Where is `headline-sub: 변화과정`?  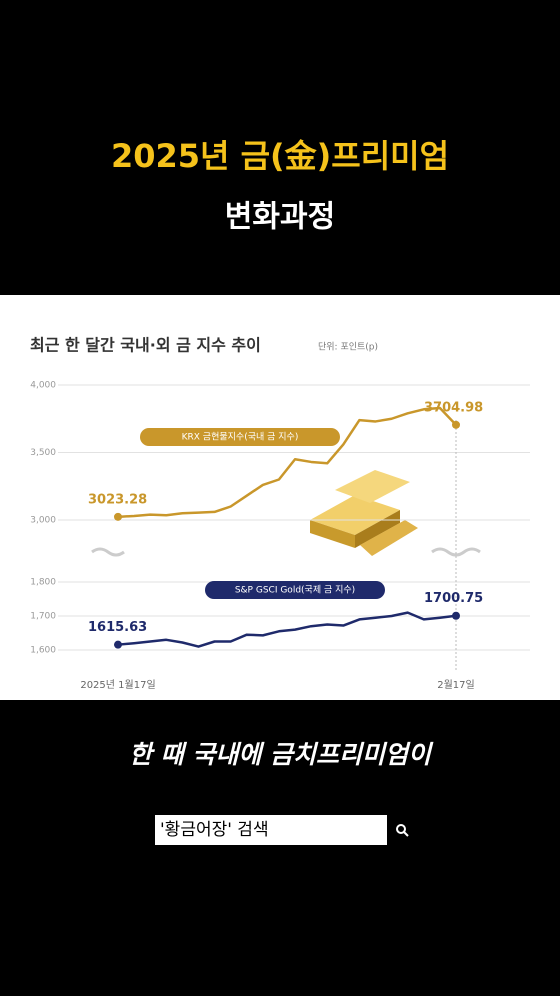 headline-sub: 변화과정 is located at coordinates (280, 217).